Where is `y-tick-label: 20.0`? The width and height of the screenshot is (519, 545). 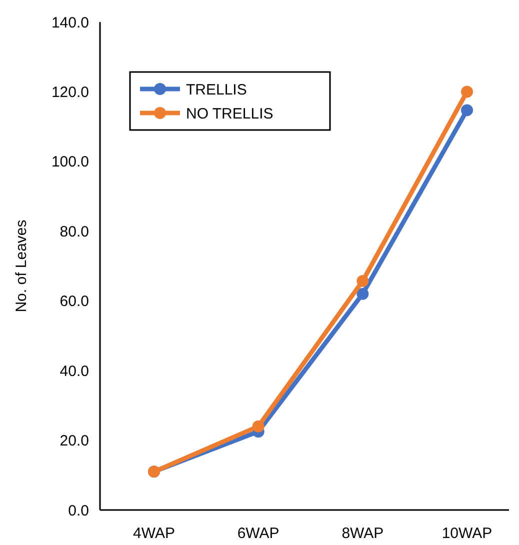 y-tick-label: 20.0 is located at coordinates (74, 441).